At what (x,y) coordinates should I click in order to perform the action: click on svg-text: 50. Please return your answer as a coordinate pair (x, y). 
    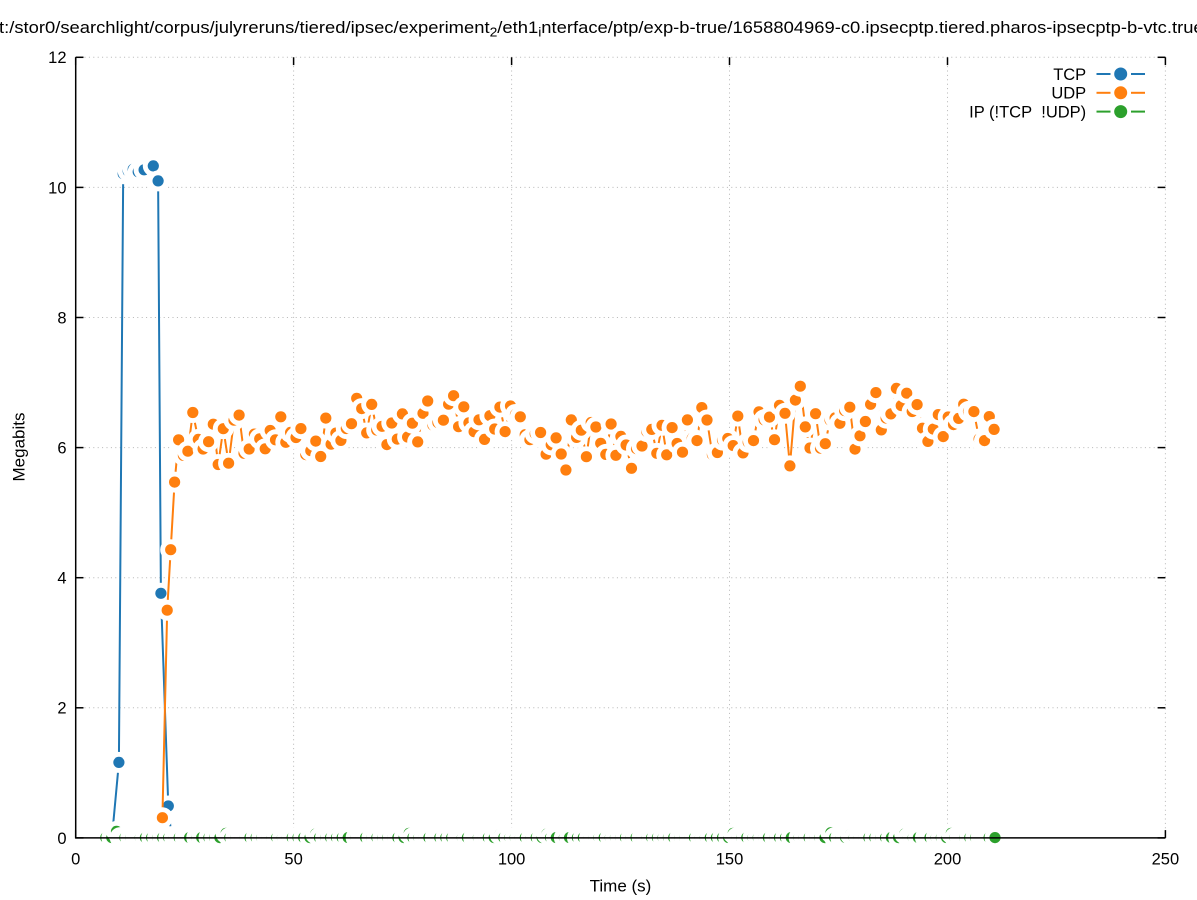
    Looking at the image, I should click on (293, 859).